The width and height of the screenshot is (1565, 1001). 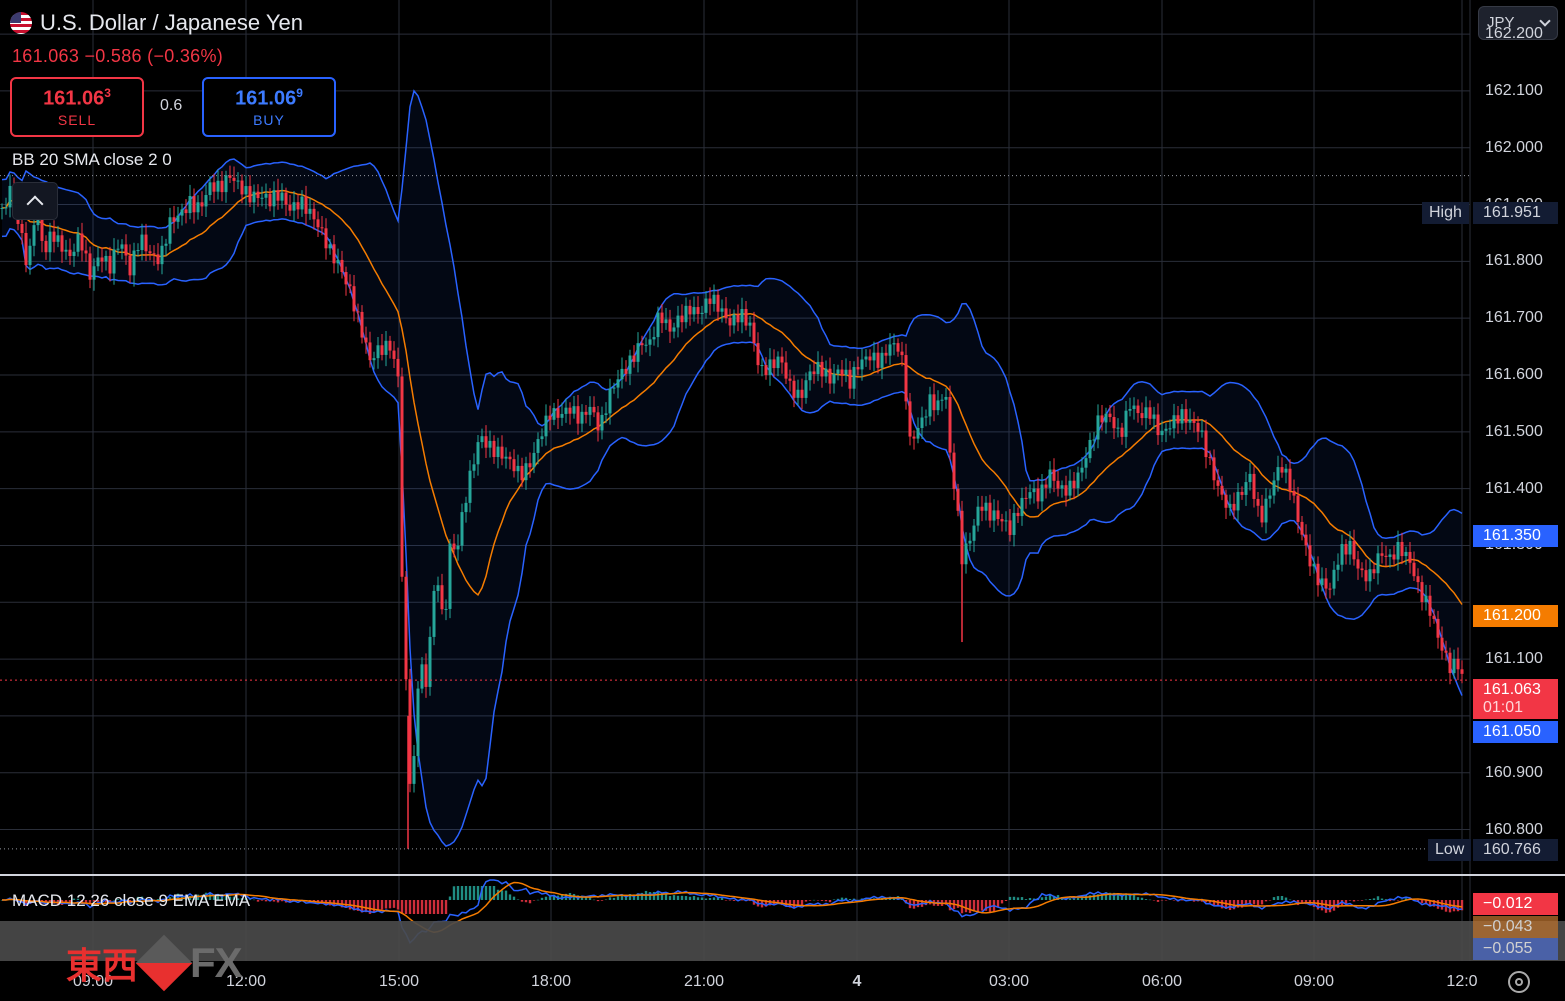 What do you see at coordinates (246, 981) in the screenshot?
I see `time-axis-label: 12:00` at bounding box center [246, 981].